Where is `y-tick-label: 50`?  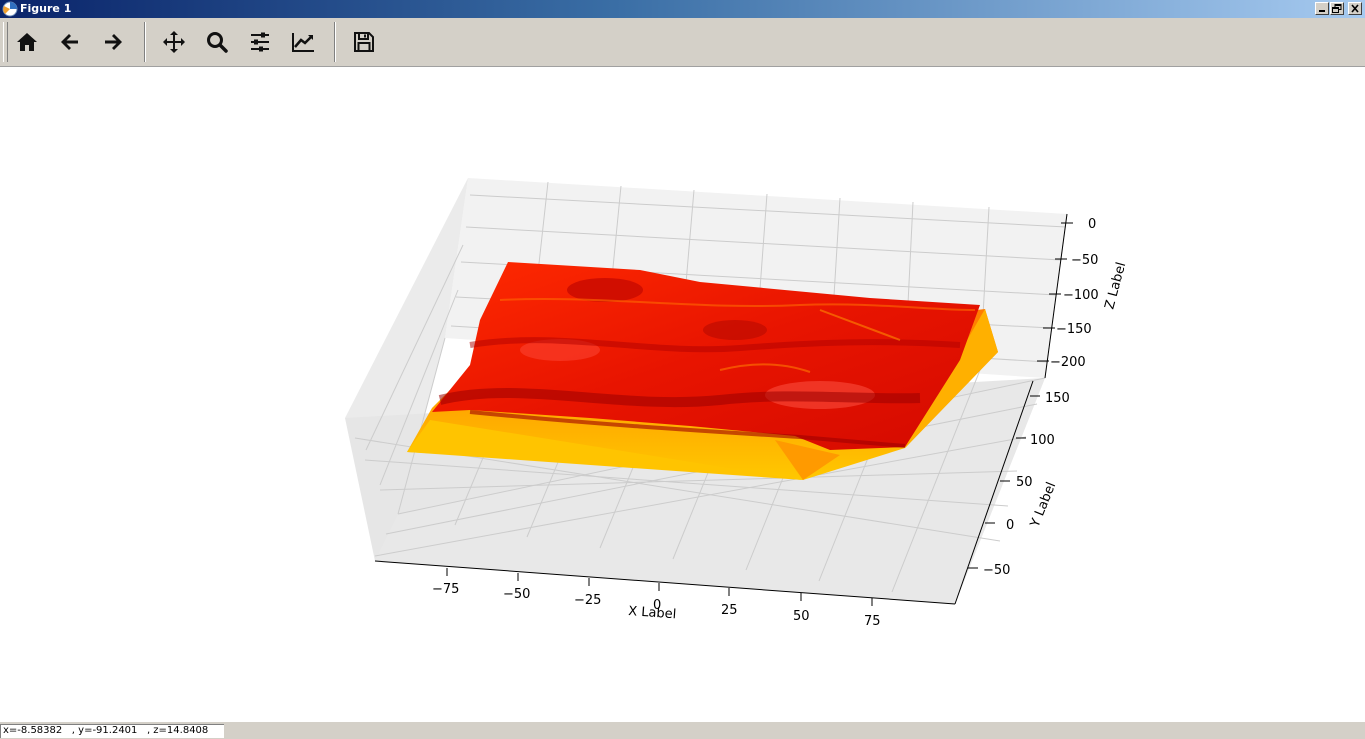 y-tick-label: 50 is located at coordinates (1024, 482).